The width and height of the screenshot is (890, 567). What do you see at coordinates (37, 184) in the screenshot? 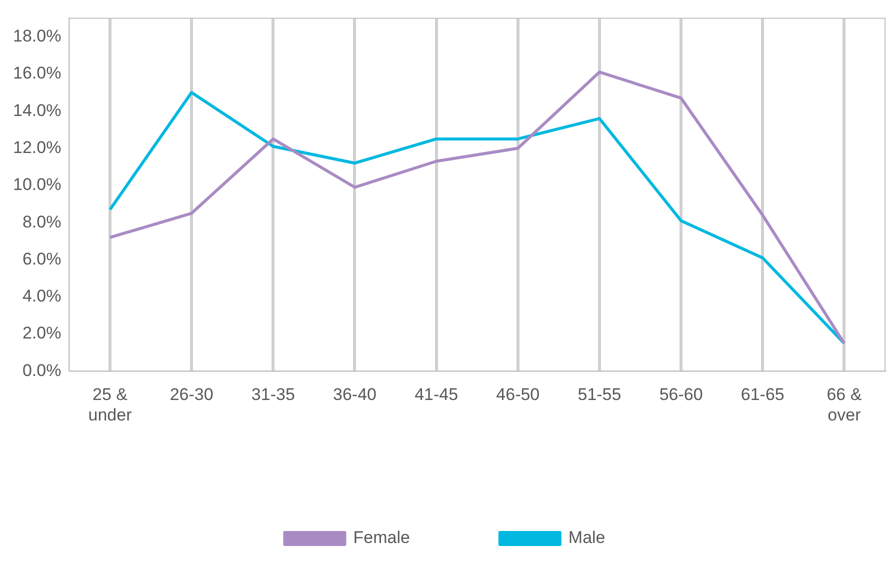
I see `y-tick-label: 10.0%` at bounding box center [37, 184].